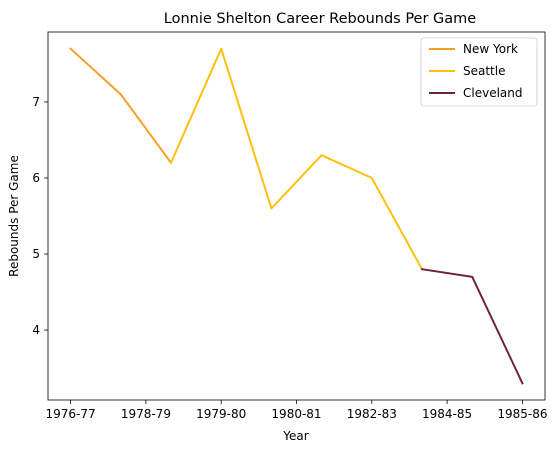 The height and width of the screenshot is (453, 560). What do you see at coordinates (372, 414) in the screenshot?
I see `x-tick-label: 1982-83` at bounding box center [372, 414].